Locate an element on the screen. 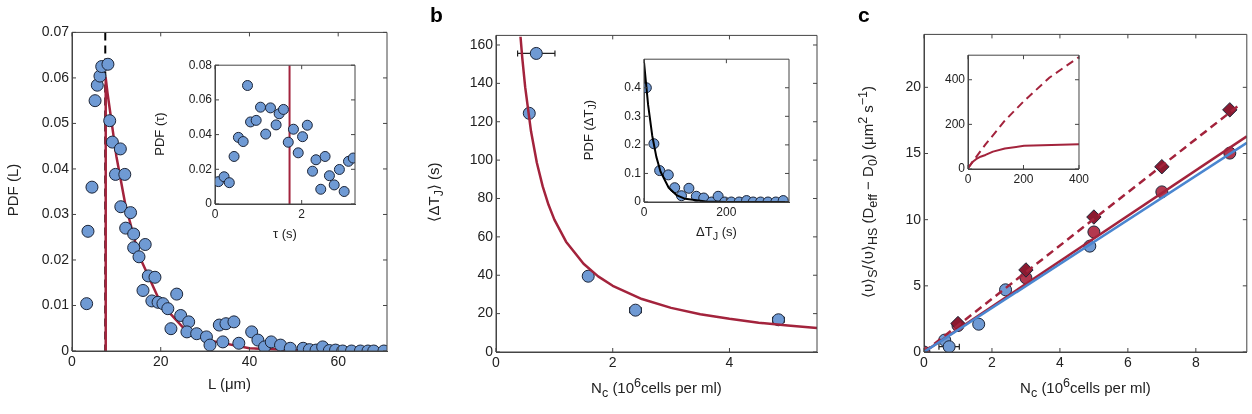  y-tick-label: 80 is located at coordinates (485, 197).